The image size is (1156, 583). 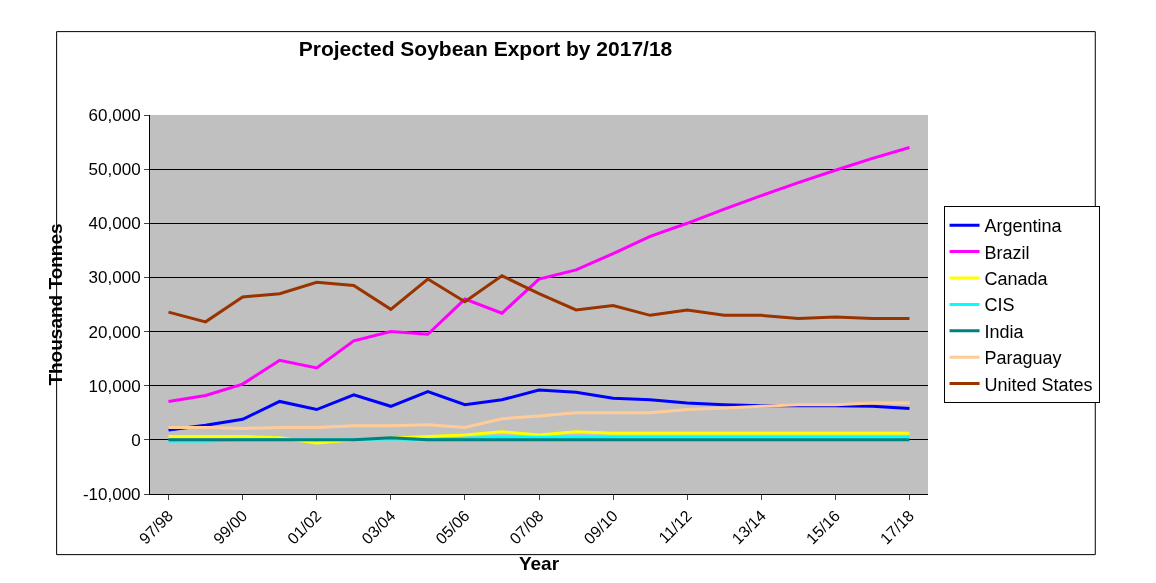 I want to click on legend-label: India, so click(x=1004, y=331).